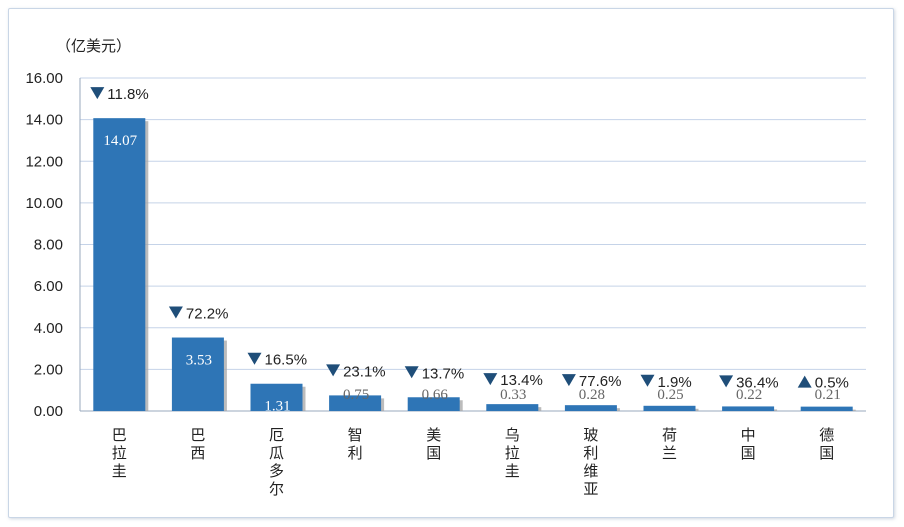 This screenshot has height=527, width=904. I want to click on value-label: 0.22, so click(749, 395).